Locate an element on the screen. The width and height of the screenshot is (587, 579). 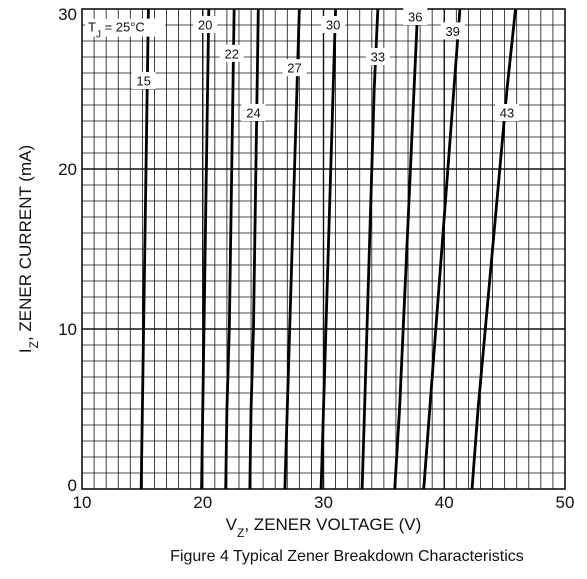
temperature-condition-label: TJ = 25°C is located at coordinates (125, 29).